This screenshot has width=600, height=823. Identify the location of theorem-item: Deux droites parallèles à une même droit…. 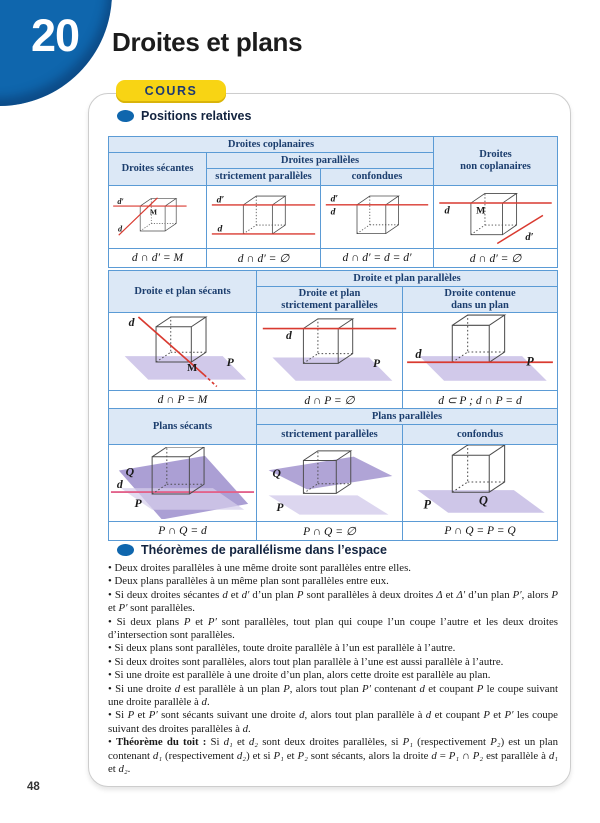
(333, 568).